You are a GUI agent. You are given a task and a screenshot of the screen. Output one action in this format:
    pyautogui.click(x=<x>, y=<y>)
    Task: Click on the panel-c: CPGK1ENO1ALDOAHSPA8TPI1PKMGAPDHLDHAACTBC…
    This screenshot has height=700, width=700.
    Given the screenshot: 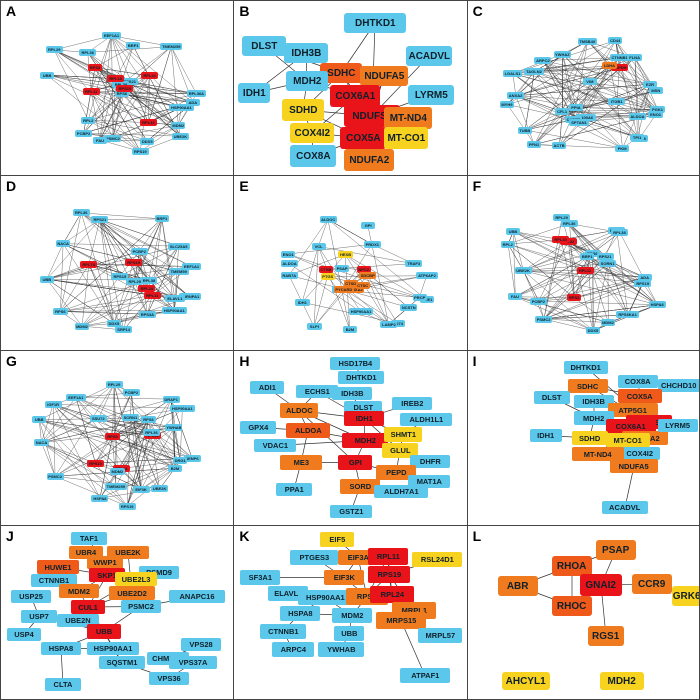 What is the action you would take?
    pyautogui.click(x=583, y=88)
    